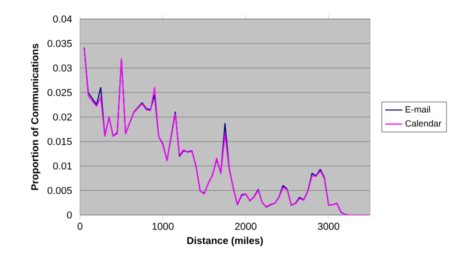 Image resolution: width=474 pixels, height=279 pixels. What do you see at coordinates (35, 117) in the screenshot?
I see `y-axis-title: Proportion of Communications` at bounding box center [35, 117].